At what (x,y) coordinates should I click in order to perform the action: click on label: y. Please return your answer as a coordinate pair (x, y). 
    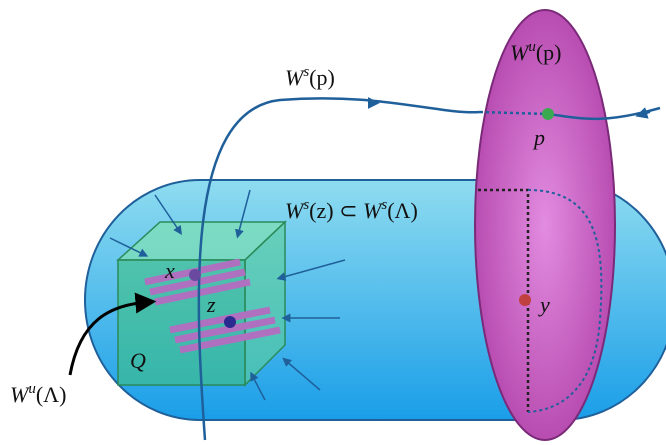
    Looking at the image, I should click on (544, 304).